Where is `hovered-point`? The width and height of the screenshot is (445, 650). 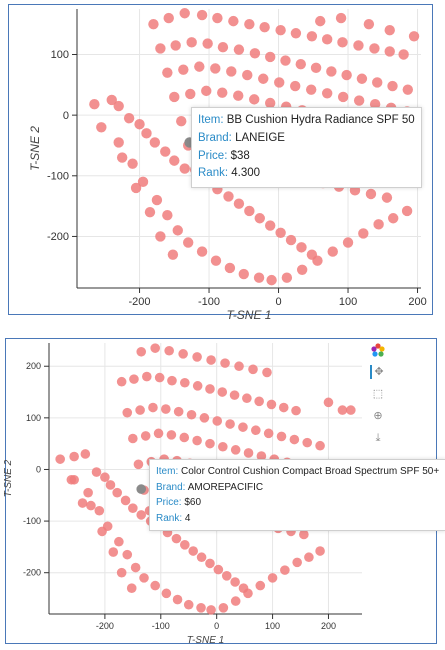 hovered-point is located at coordinates (141, 489).